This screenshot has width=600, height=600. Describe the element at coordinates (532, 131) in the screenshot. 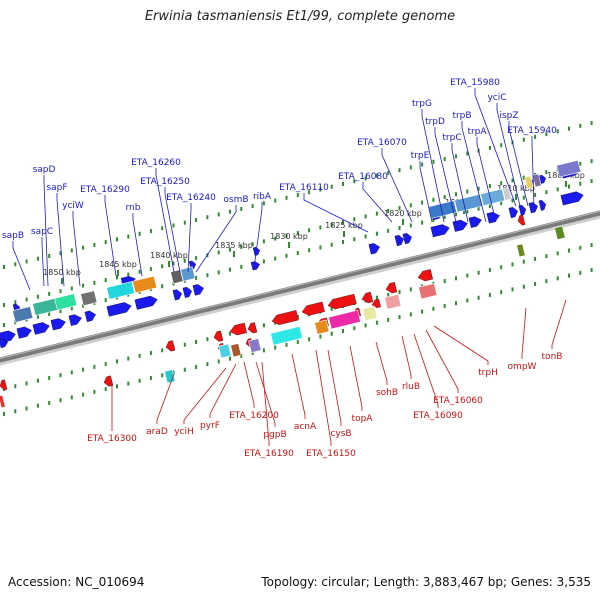

I see `forward-gene-label: ETA_15940` at that location.